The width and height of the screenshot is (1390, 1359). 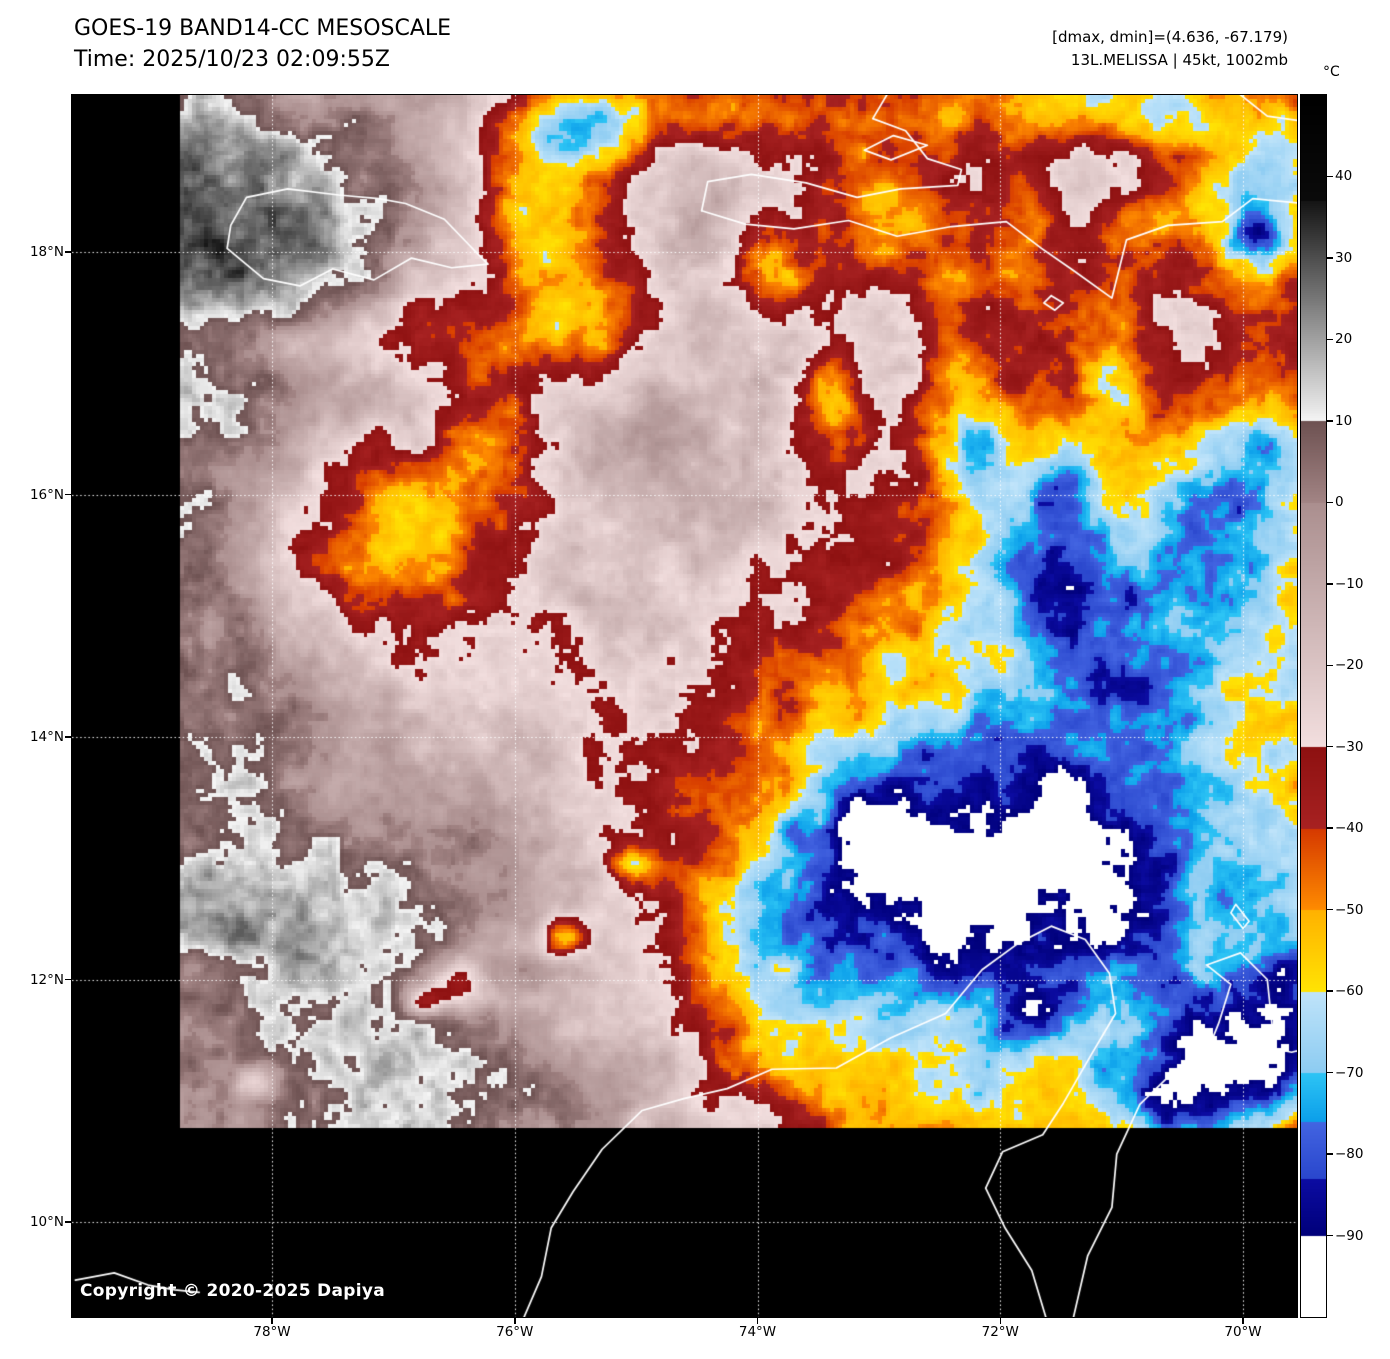 What do you see at coordinates (1170, 37) in the screenshot?
I see `dmax-dmin-readout: [dmax, dmin]=(4.636, -67.179)` at bounding box center [1170, 37].